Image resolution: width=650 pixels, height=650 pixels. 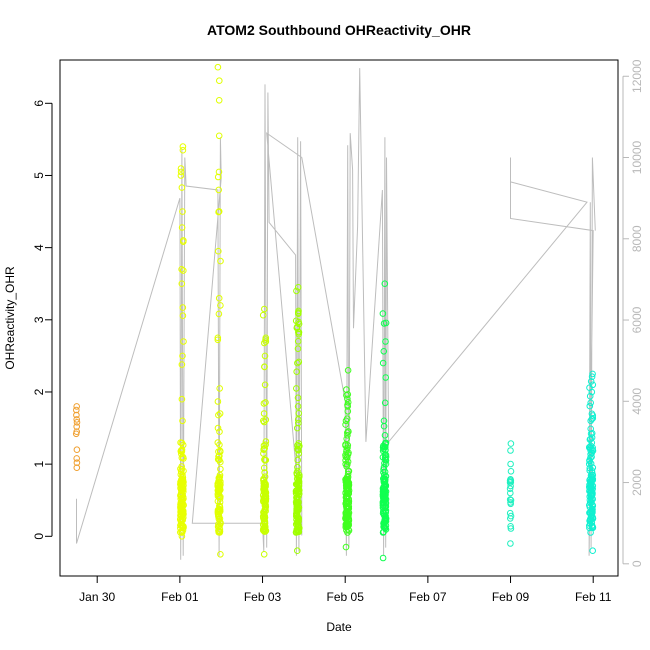 What do you see at coordinates (637, 319) in the screenshot?
I see `y2-tick-label: 6000` at bounding box center [637, 319].